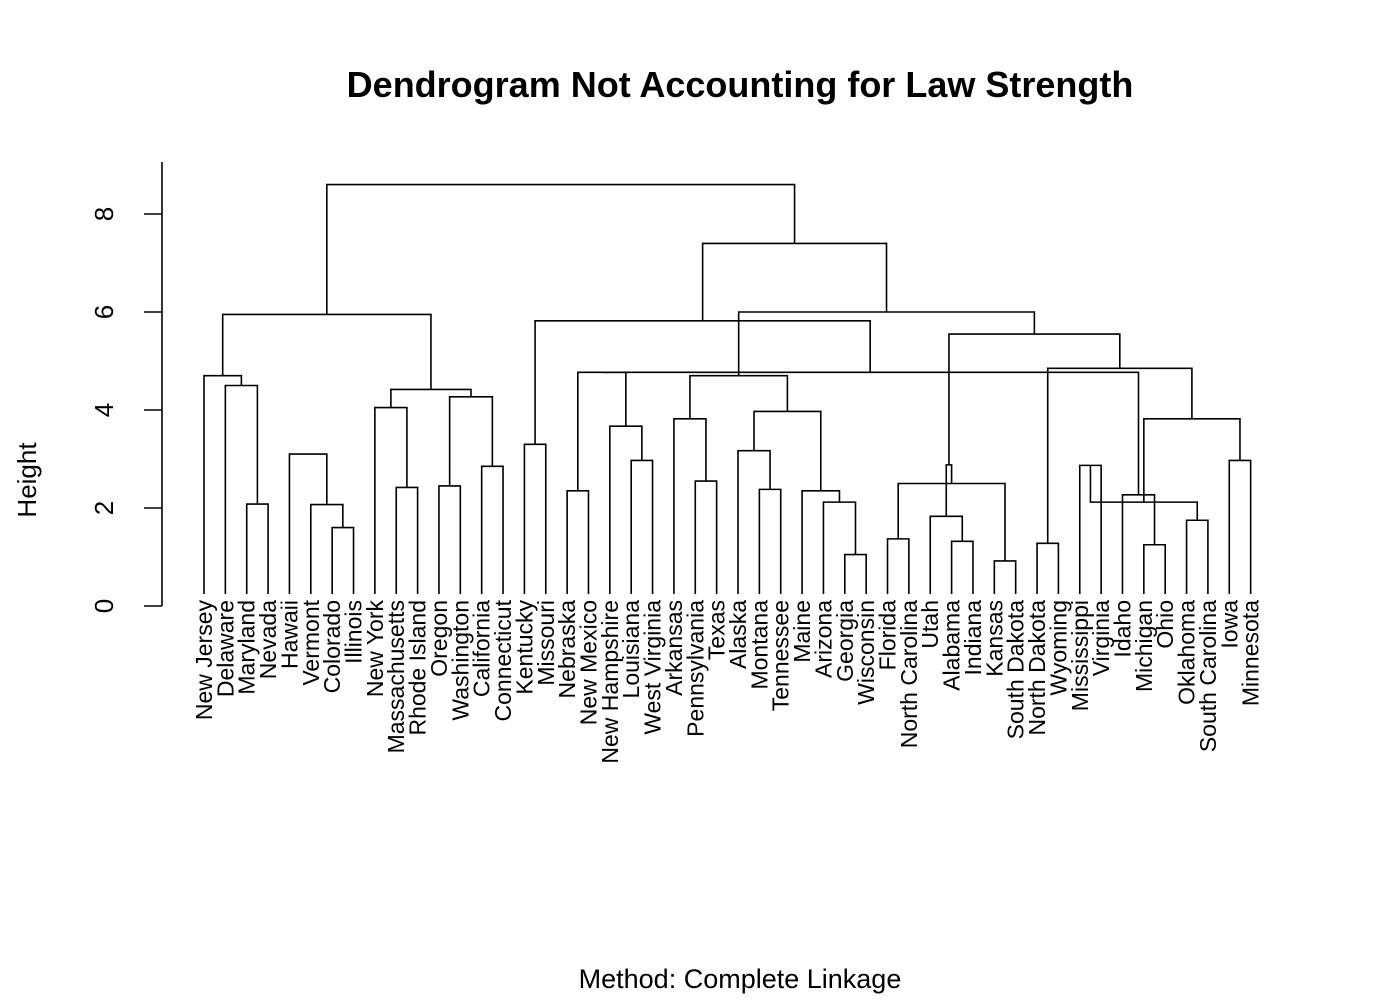  Describe the element at coordinates (1229, 624) in the screenshot. I see `leaf-label: Iowa` at that location.